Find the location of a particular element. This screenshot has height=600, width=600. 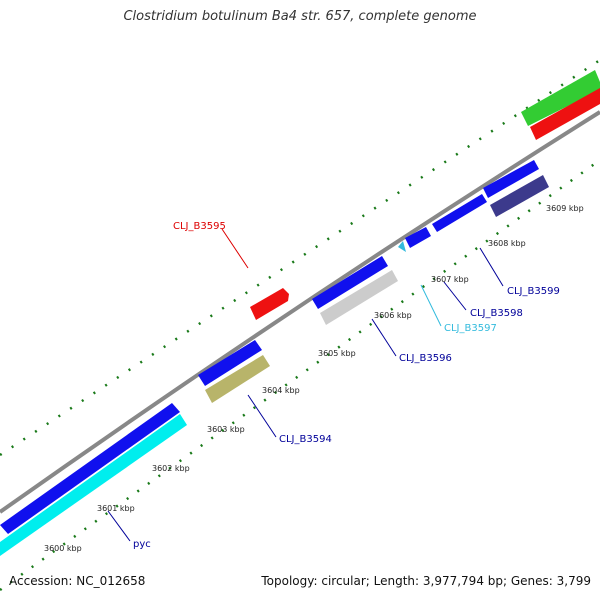

kbp-label: 3604 kbp is located at coordinates (281, 390).